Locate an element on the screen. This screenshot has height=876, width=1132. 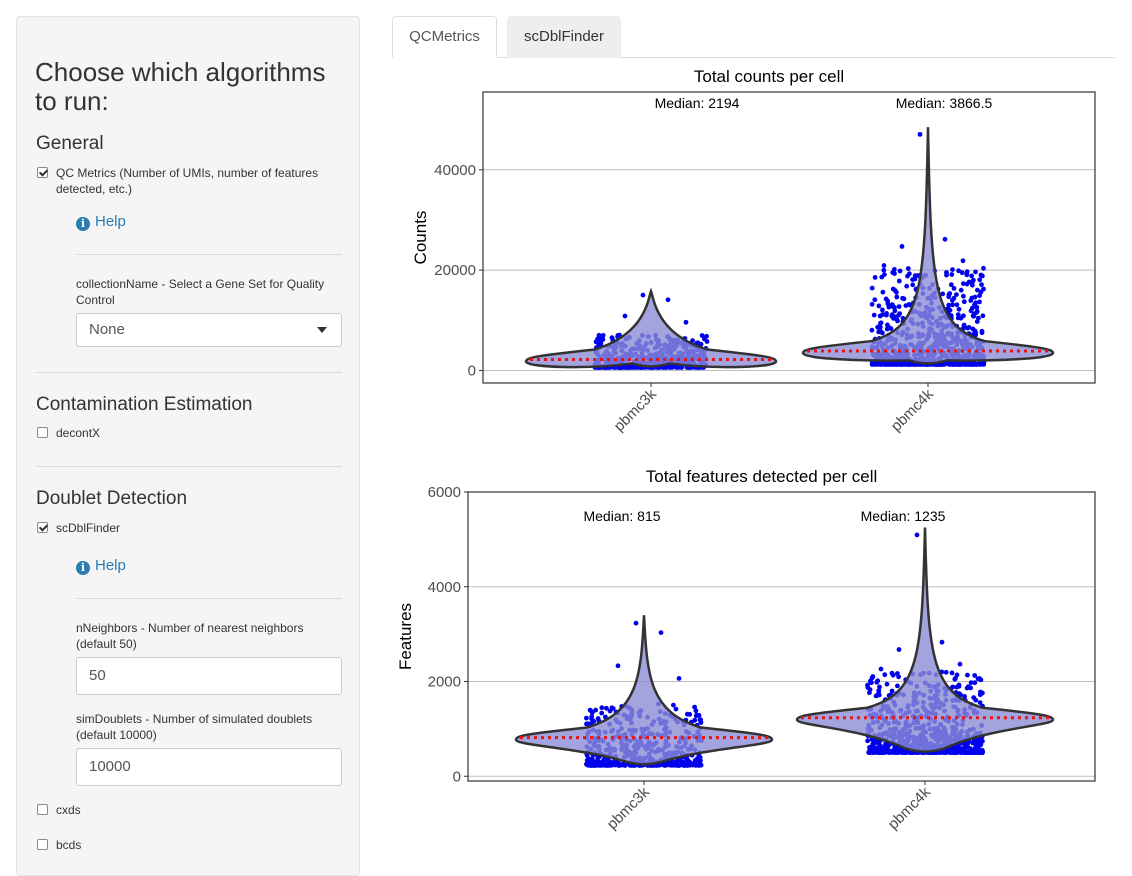
qc-metrics-checkbox is located at coordinates (42, 172).